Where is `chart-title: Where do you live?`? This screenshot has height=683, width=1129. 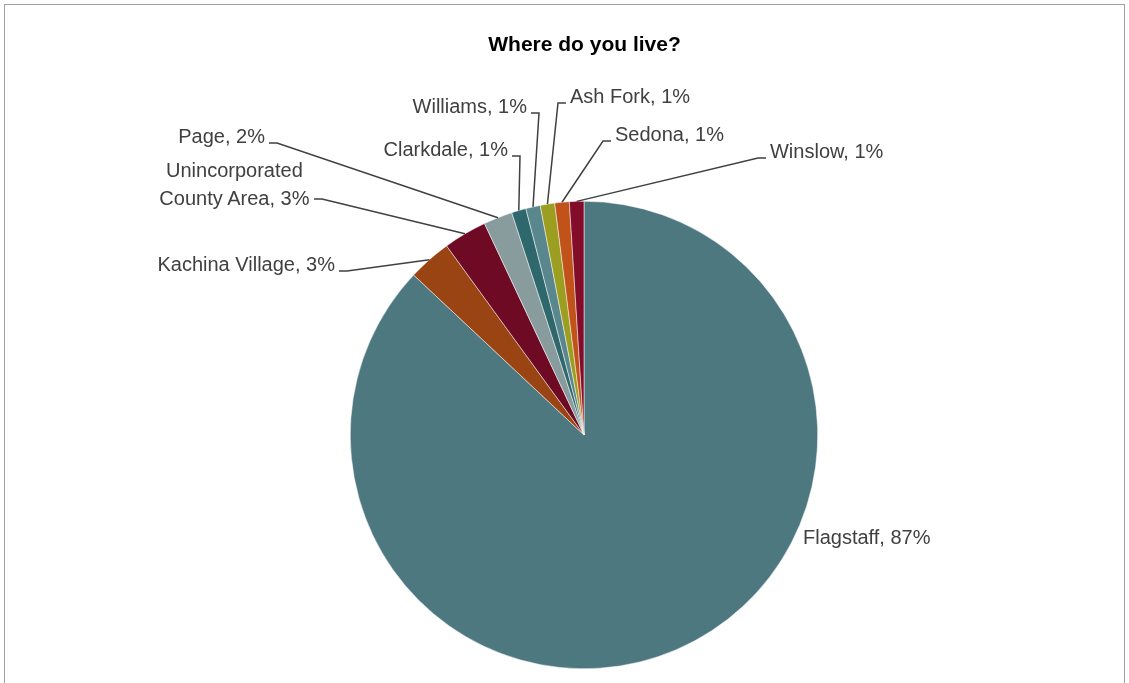 chart-title: Where do you live? is located at coordinates (584, 44).